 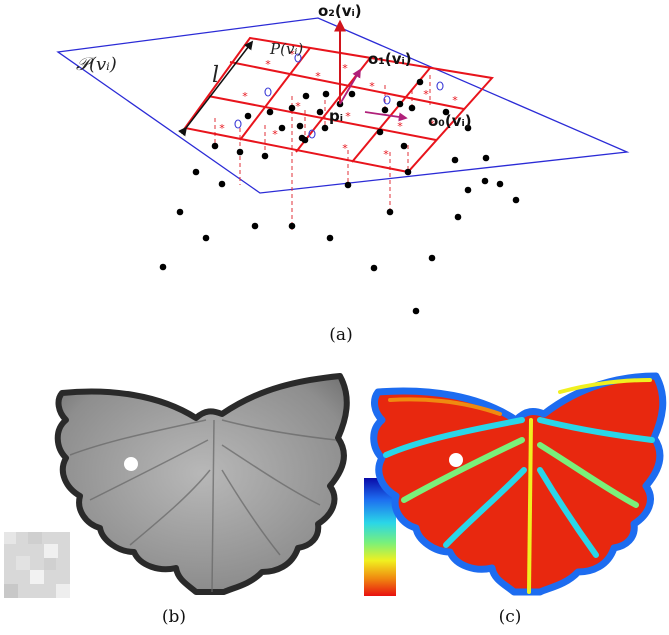 I want to click on length-arrow, so click(x=216, y=88).